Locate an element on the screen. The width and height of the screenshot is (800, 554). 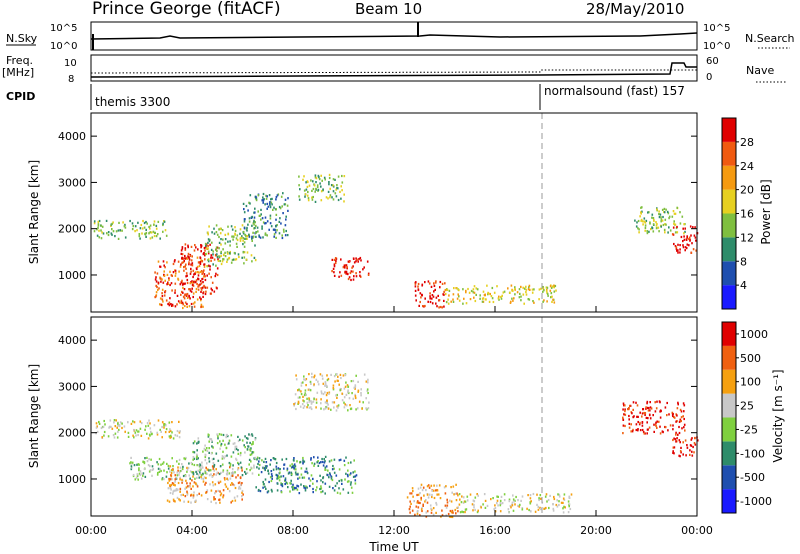
velocity-colorbar-segment is located at coordinates (729, 429).